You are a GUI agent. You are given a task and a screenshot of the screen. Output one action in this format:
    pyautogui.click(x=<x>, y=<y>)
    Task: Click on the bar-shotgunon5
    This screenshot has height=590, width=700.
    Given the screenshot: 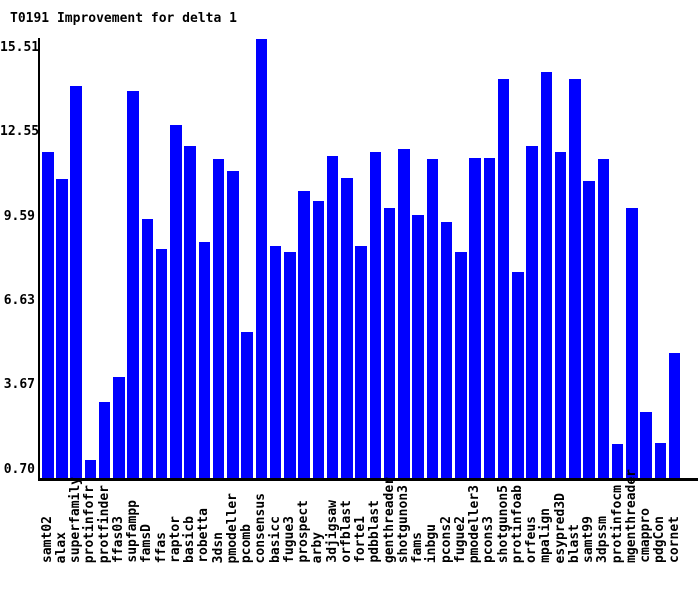 What is the action you would take?
    pyautogui.click(x=503, y=279)
    